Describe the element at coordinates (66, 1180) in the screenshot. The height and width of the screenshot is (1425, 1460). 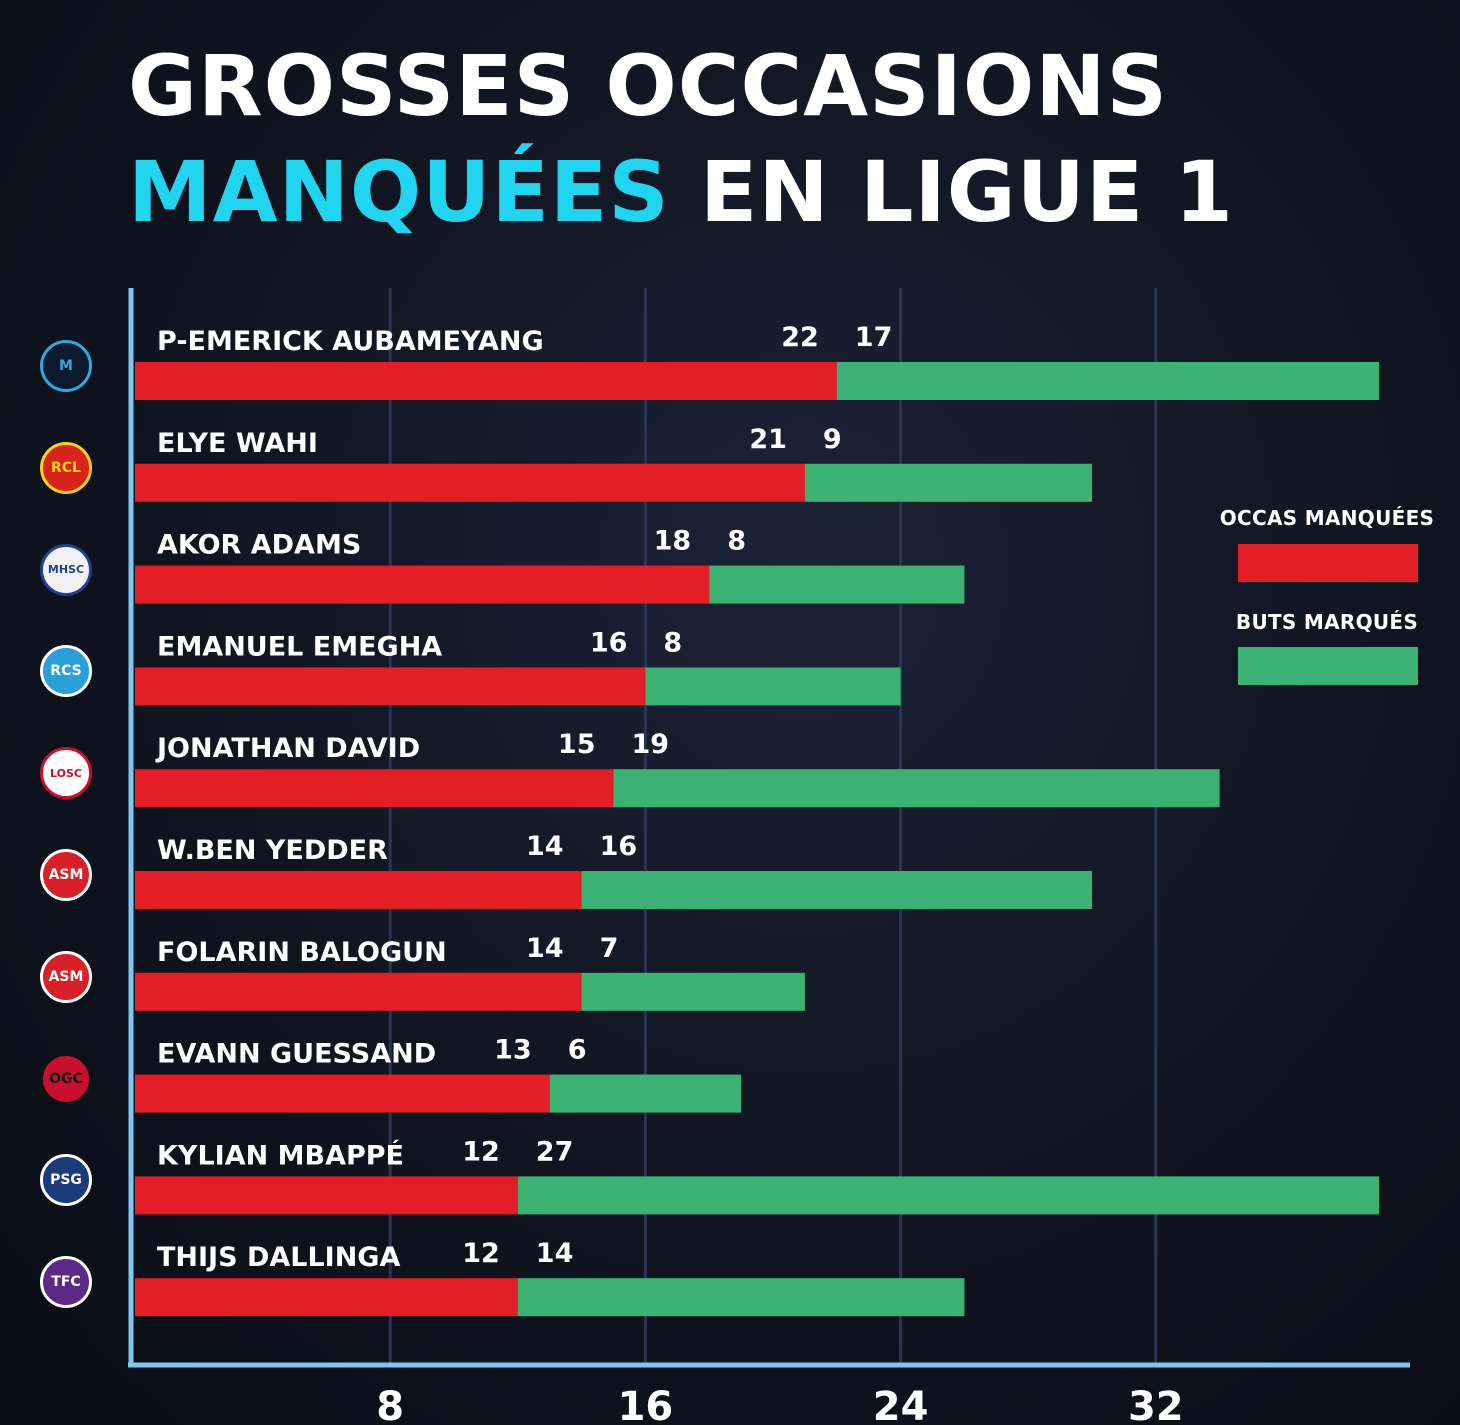
I see `psg-logo-icon: PSG` at that location.